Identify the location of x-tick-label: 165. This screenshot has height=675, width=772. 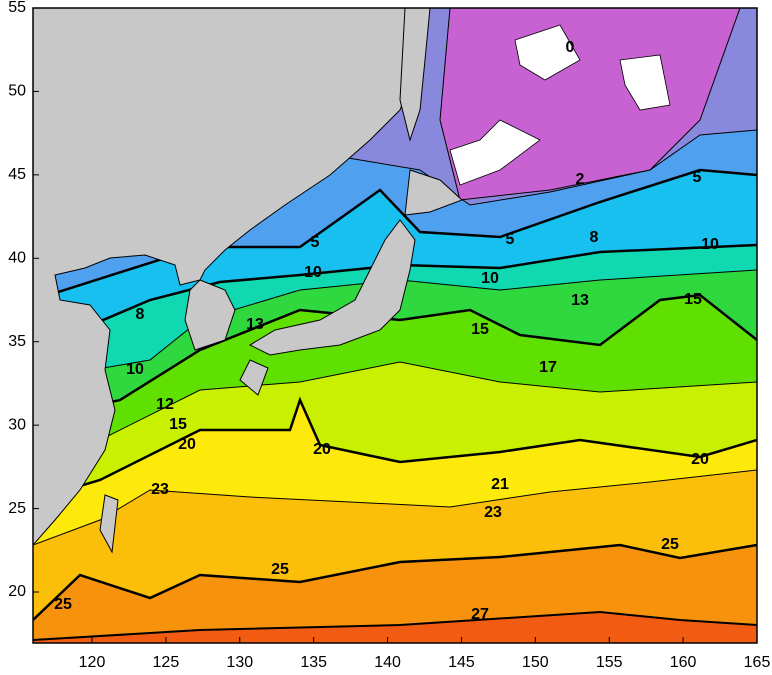
(757, 662).